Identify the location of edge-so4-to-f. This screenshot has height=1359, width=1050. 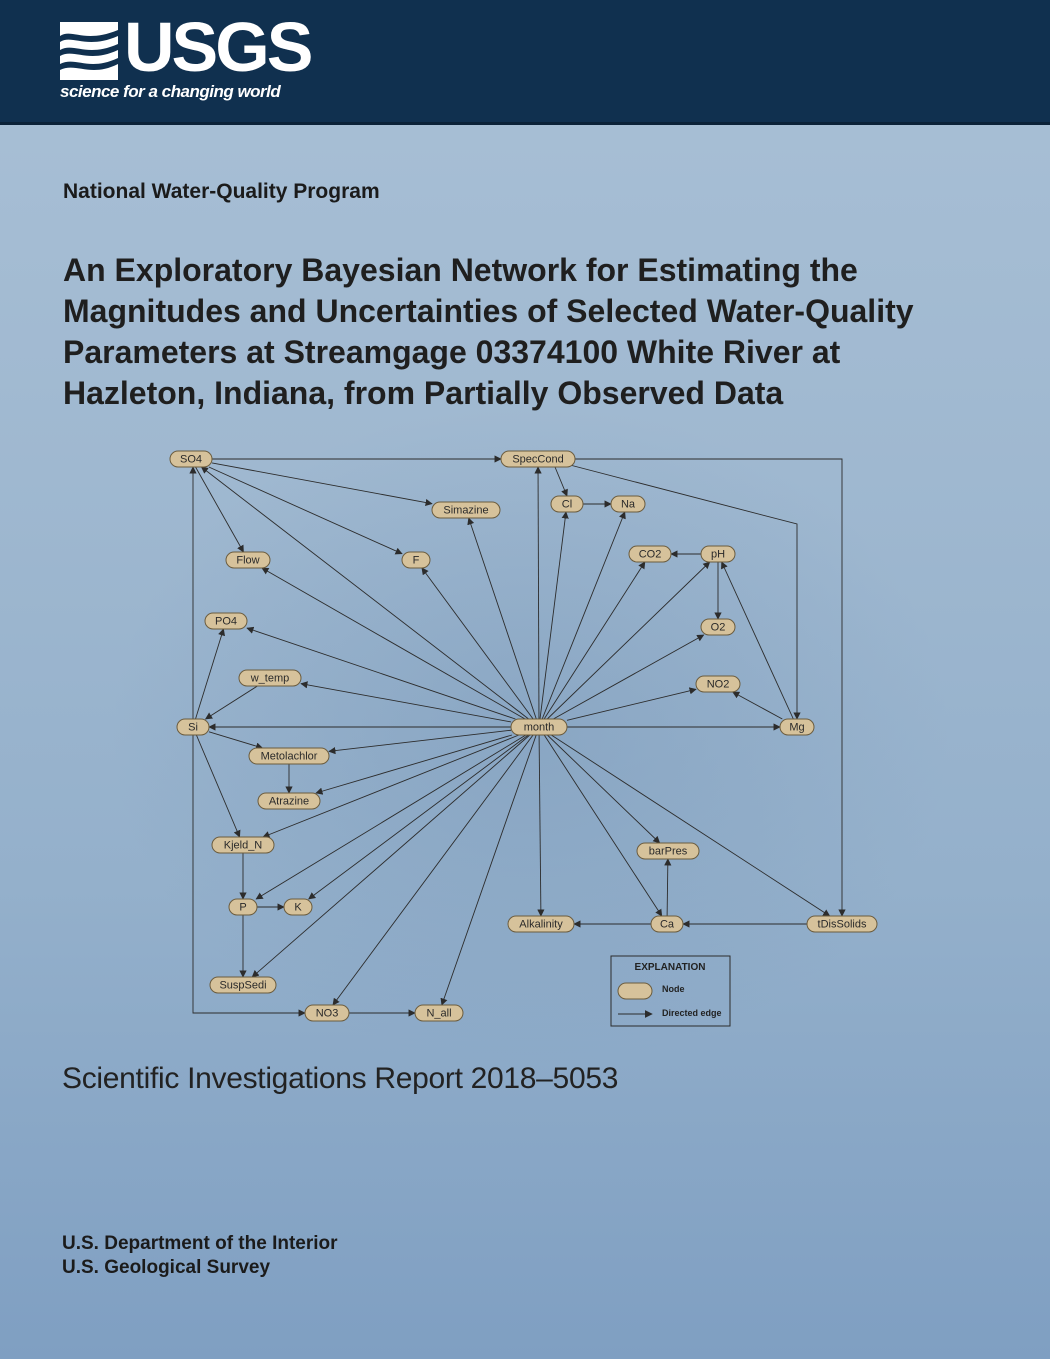
(305, 510).